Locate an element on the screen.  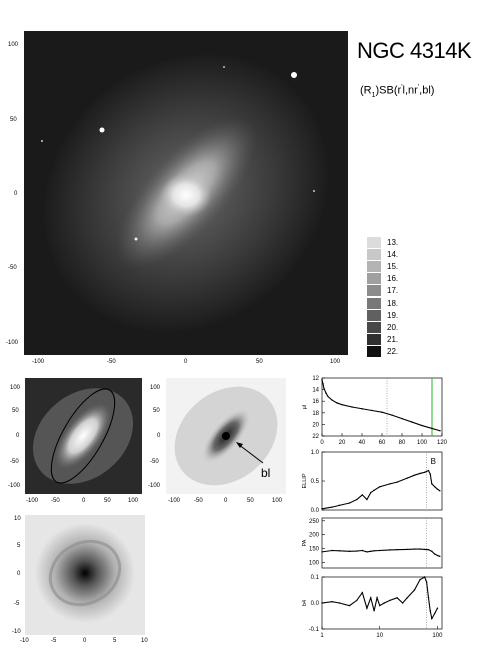
main-x-tick: 50 is located at coordinates (259, 362).